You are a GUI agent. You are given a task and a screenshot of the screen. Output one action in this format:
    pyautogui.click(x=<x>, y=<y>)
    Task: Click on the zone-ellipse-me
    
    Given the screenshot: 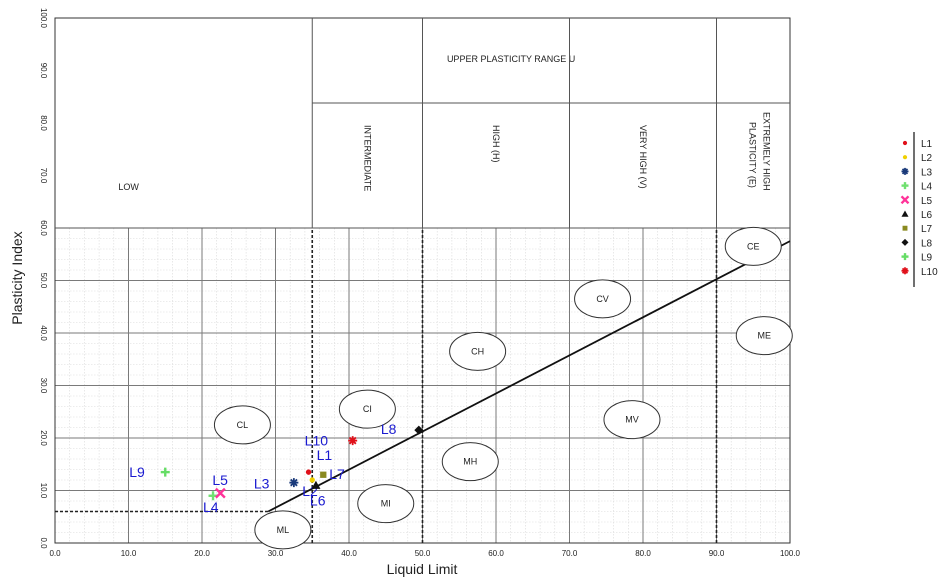 What is the action you would take?
    pyautogui.click(x=764, y=336)
    